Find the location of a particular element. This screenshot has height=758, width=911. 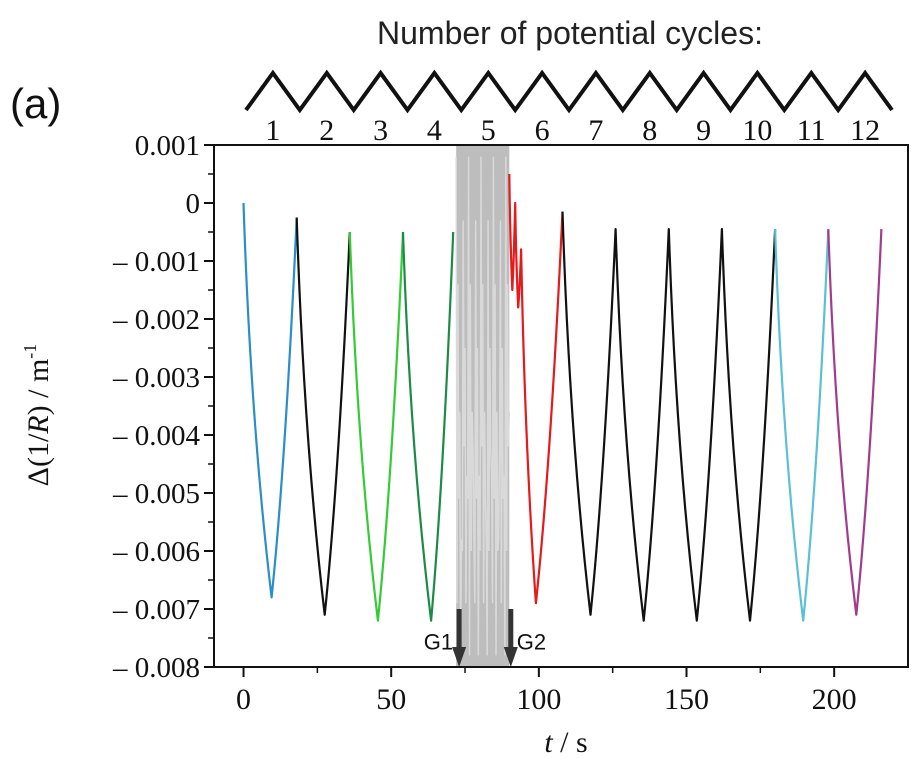

y-tick-label: 0 is located at coordinates (193, 204).